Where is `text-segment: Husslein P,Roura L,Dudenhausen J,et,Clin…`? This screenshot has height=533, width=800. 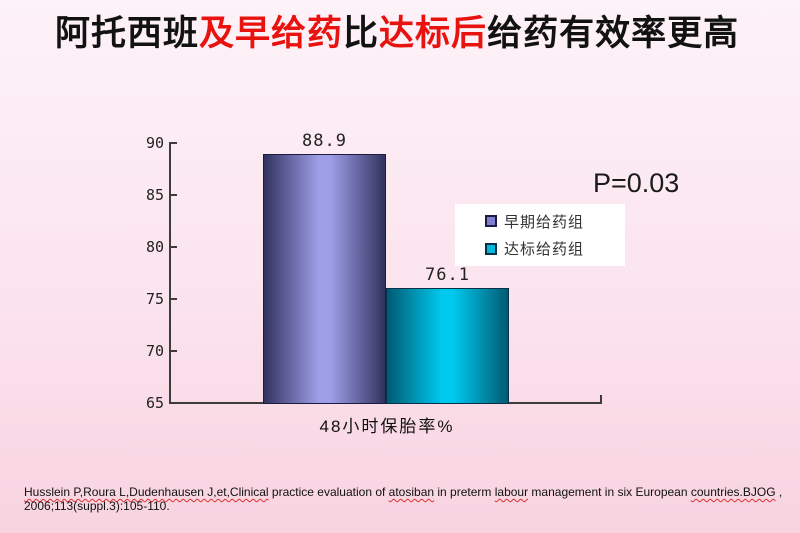
text-segment: Husslein P,Roura L,Dudenhausen J,et,Clin… is located at coordinates (146, 492).